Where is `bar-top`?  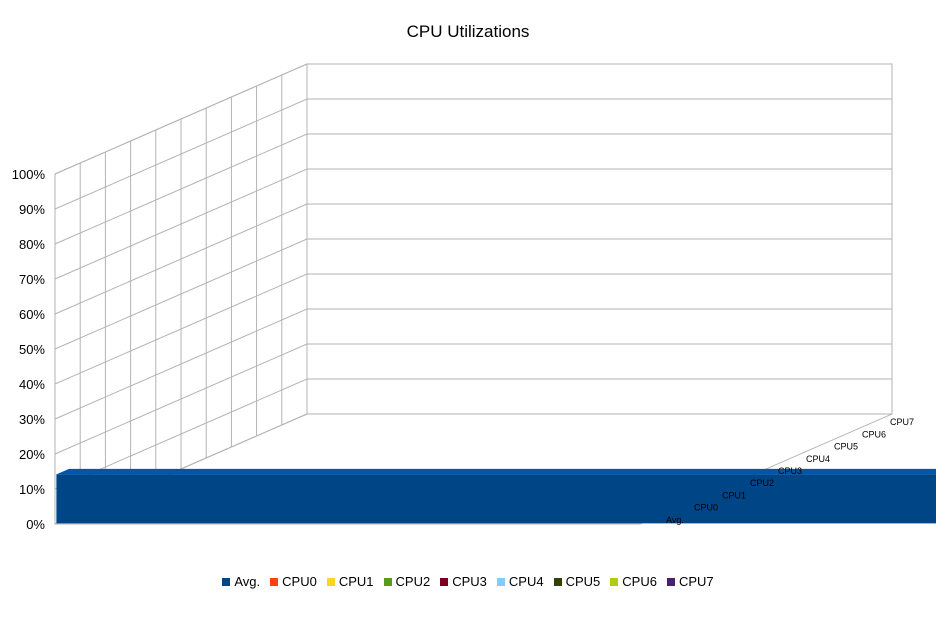 bar-top is located at coordinates (496, 471).